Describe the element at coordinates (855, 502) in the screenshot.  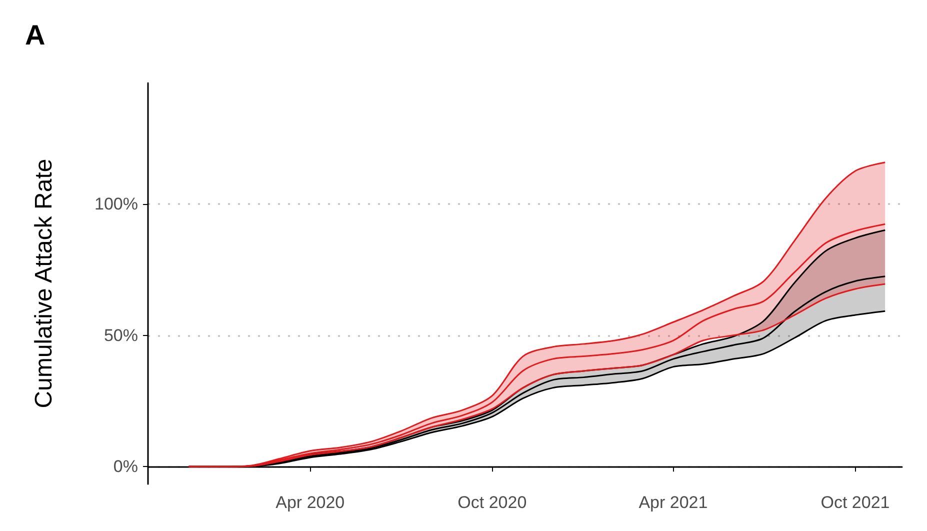
I see `x-tick-label: Oct 2021` at that location.